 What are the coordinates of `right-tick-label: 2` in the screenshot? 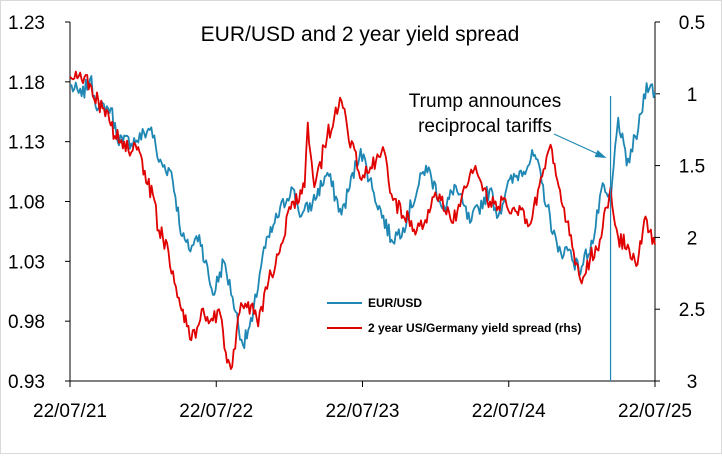 It's located at (692, 238).